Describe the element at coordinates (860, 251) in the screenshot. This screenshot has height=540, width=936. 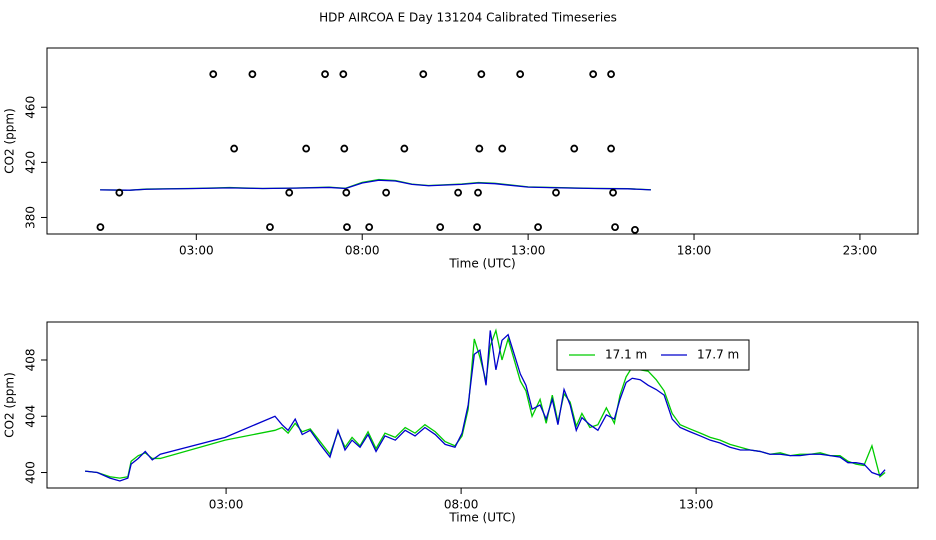
I see `x-tick-label: 23:00` at that location.